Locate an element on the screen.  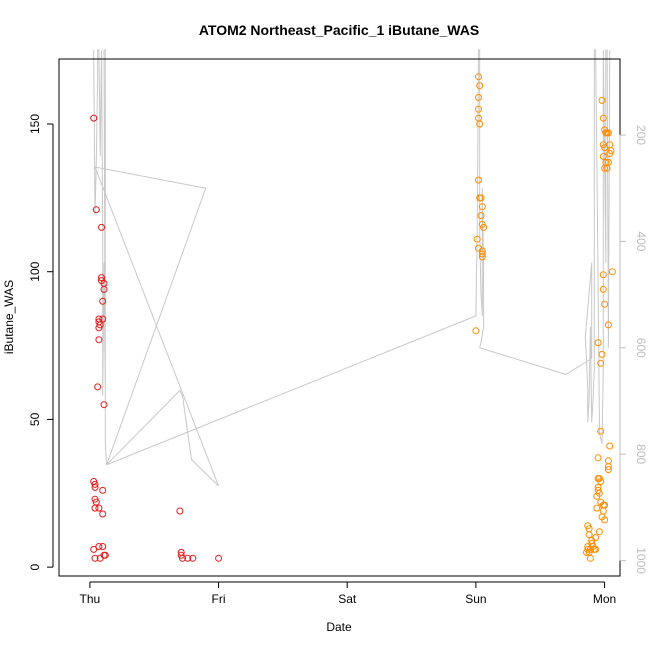
right-tick-label: 200 is located at coordinates (641, 135).